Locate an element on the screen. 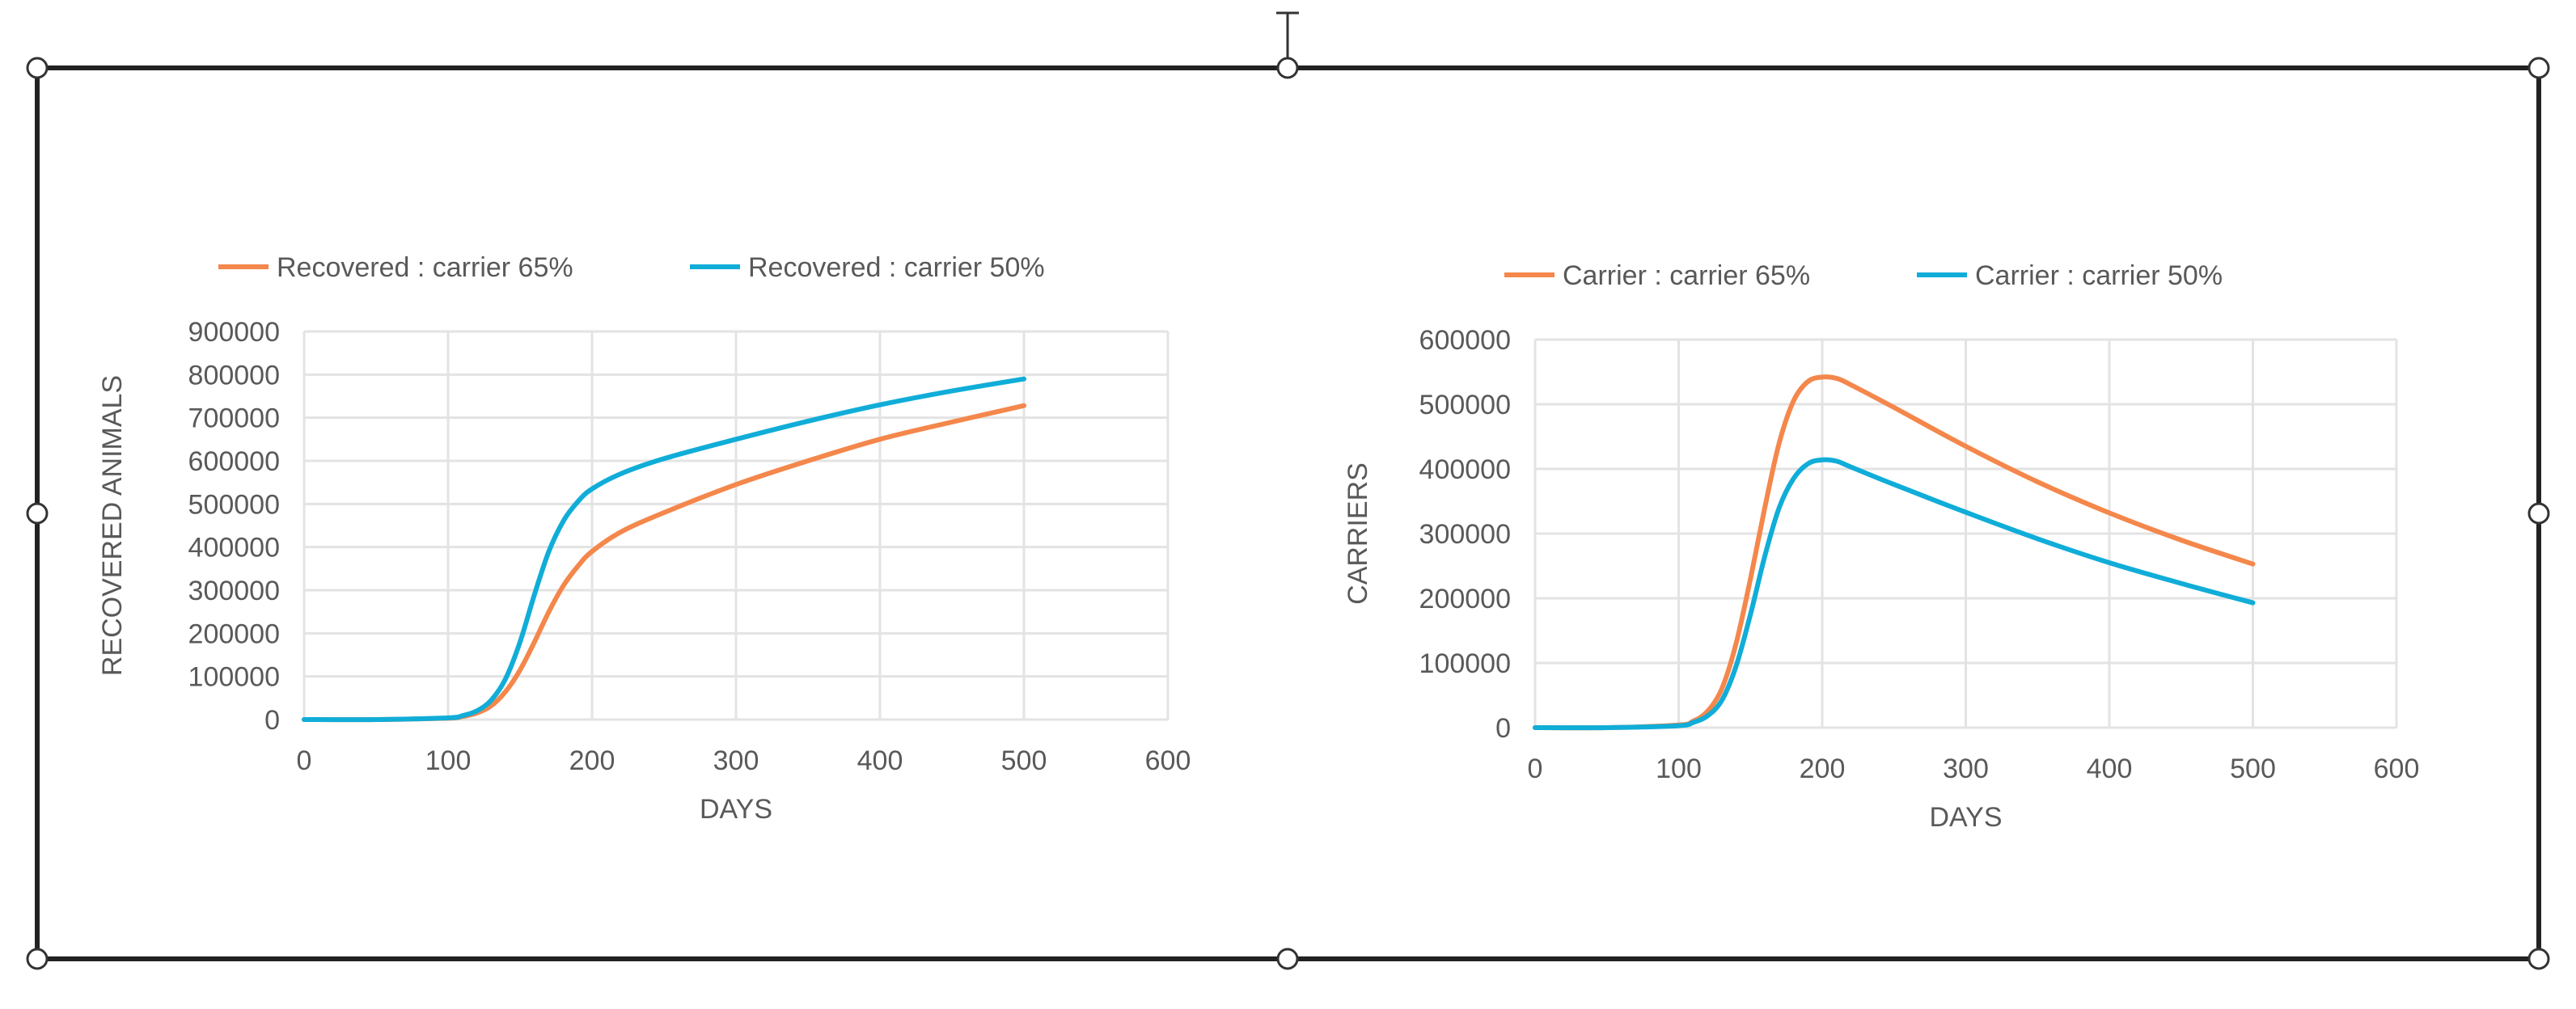 The image size is (2576, 1009). y-axis-title: CARRIERS is located at coordinates (1358, 533).